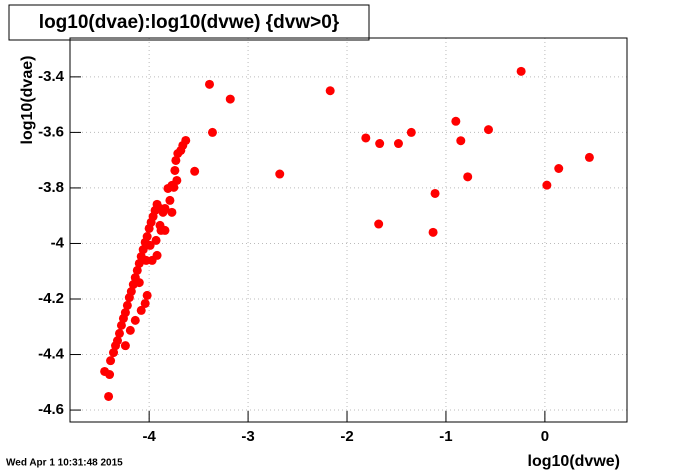  Describe the element at coordinates (51, 187) in the screenshot. I see `y-tick-label: -3.8` at that location.